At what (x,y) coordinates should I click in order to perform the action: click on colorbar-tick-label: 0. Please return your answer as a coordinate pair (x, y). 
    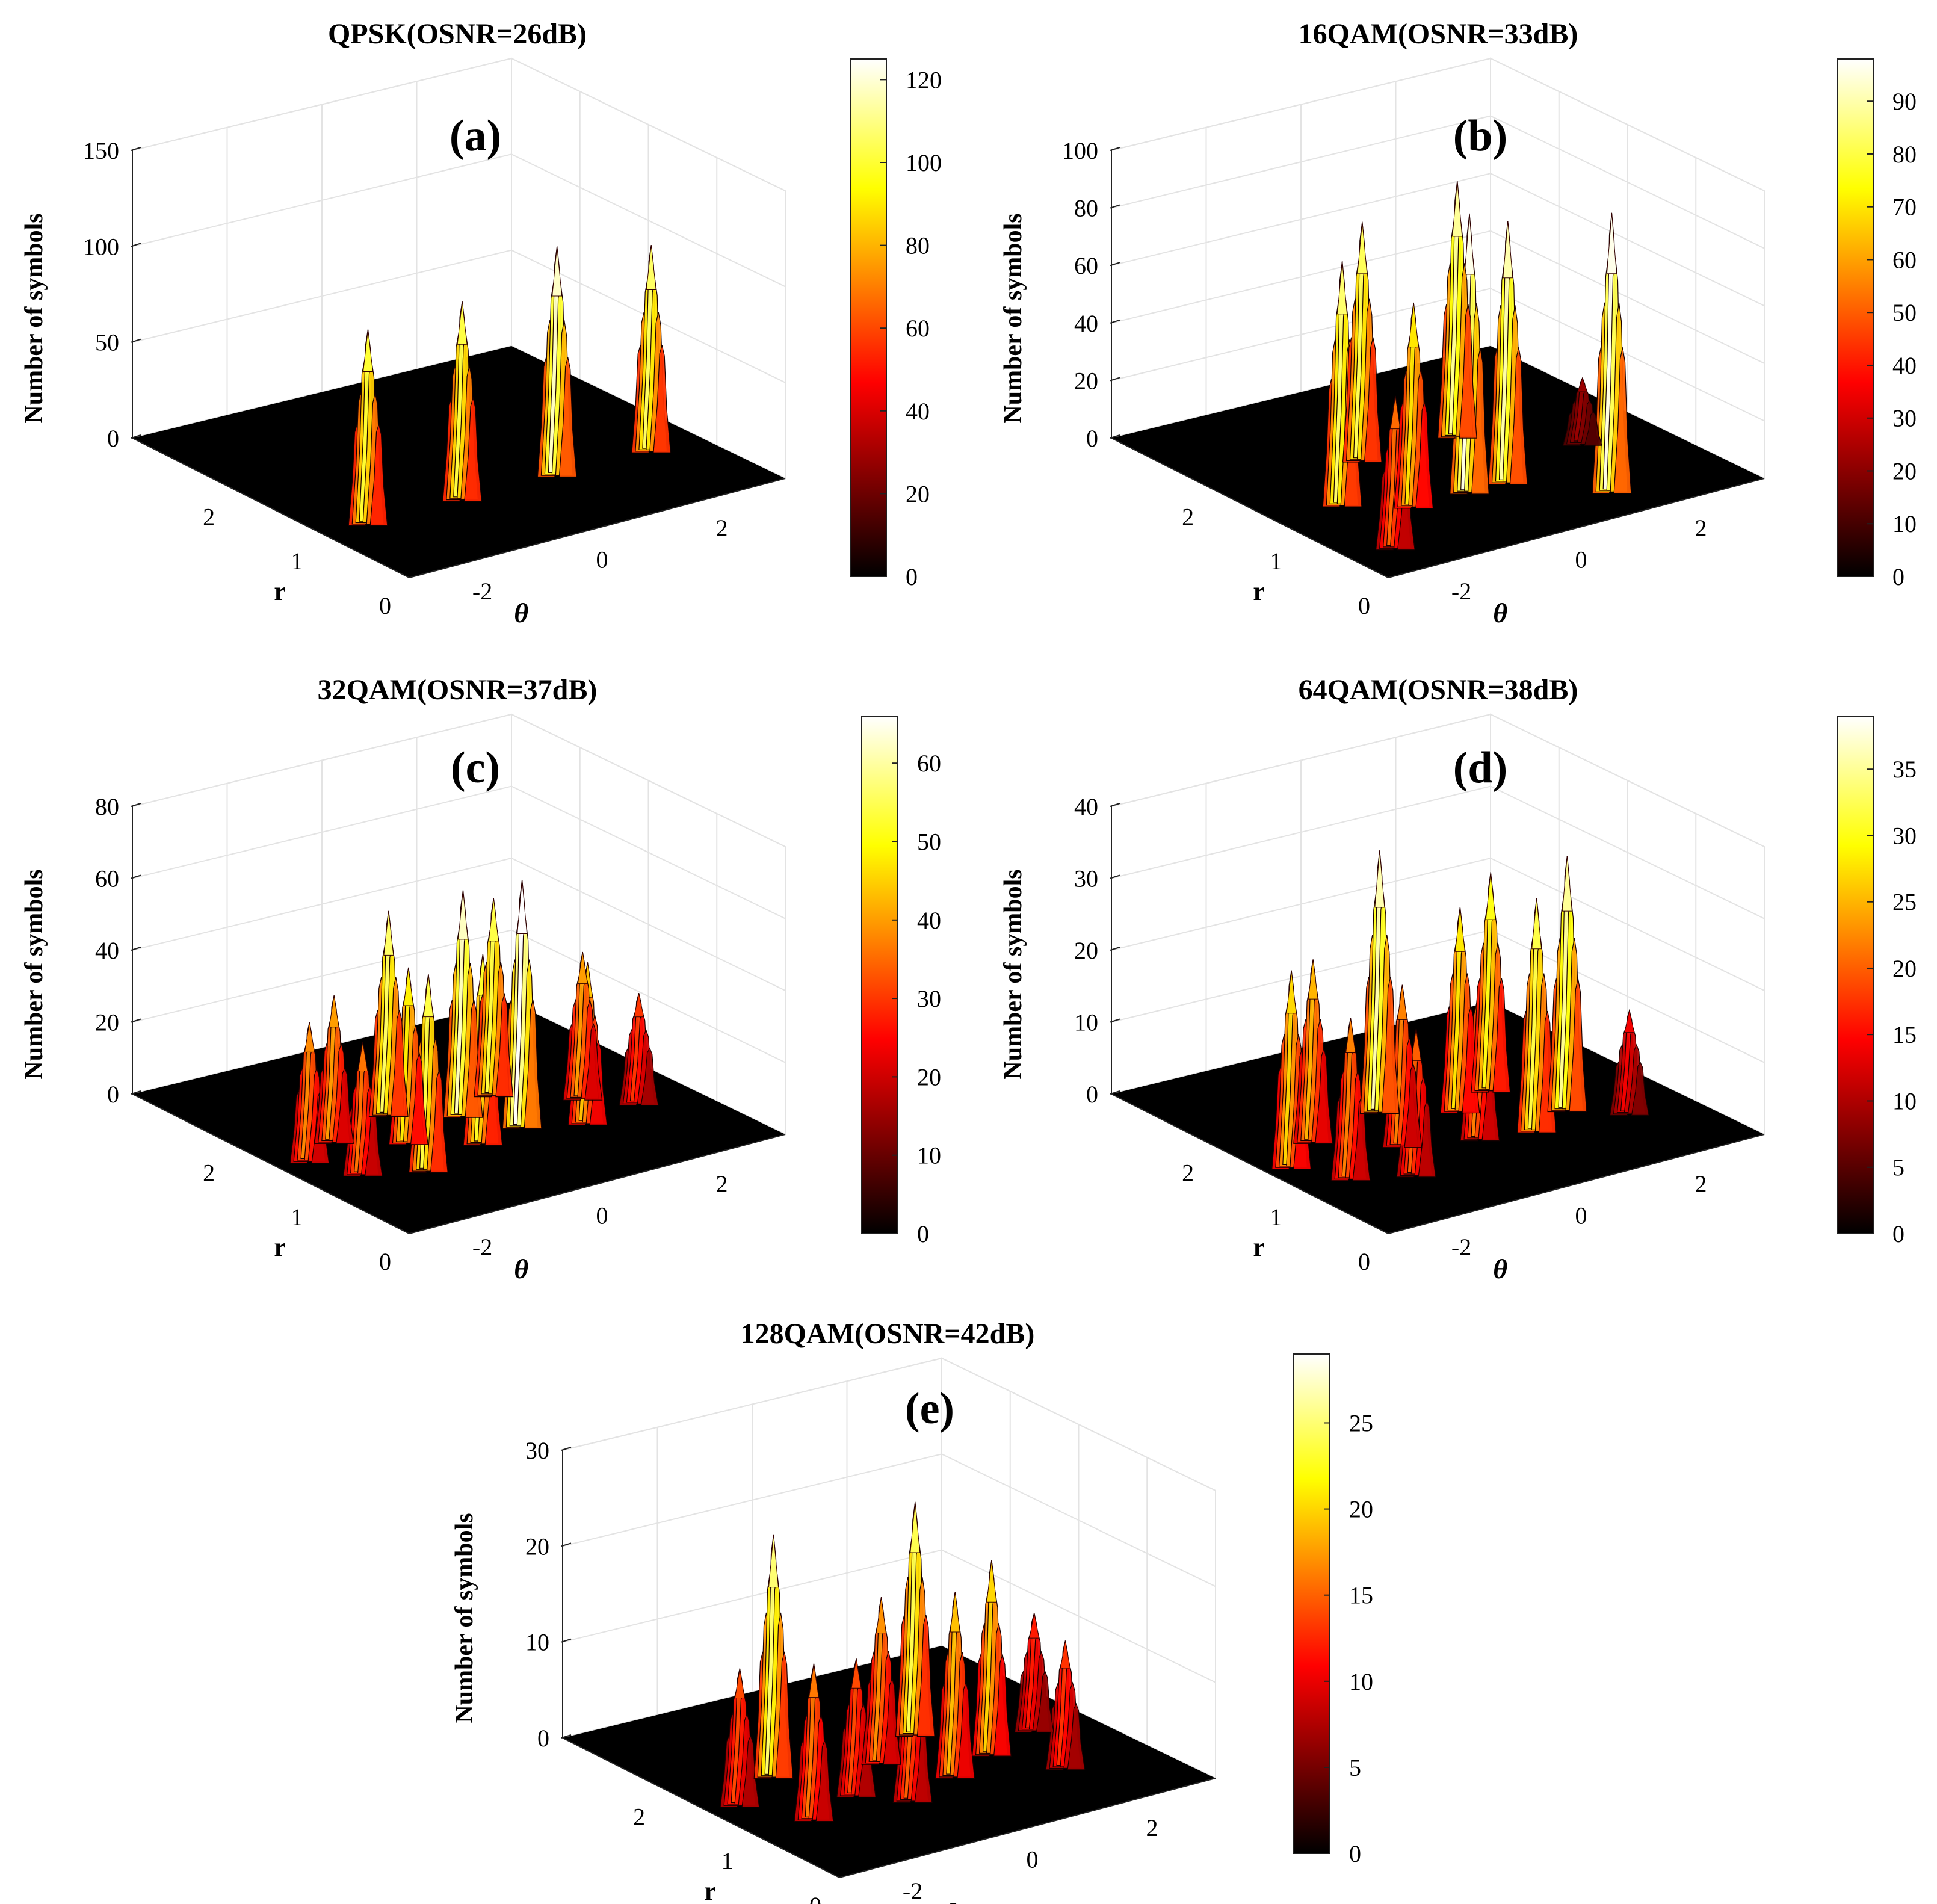
    Looking at the image, I should click on (1899, 577).